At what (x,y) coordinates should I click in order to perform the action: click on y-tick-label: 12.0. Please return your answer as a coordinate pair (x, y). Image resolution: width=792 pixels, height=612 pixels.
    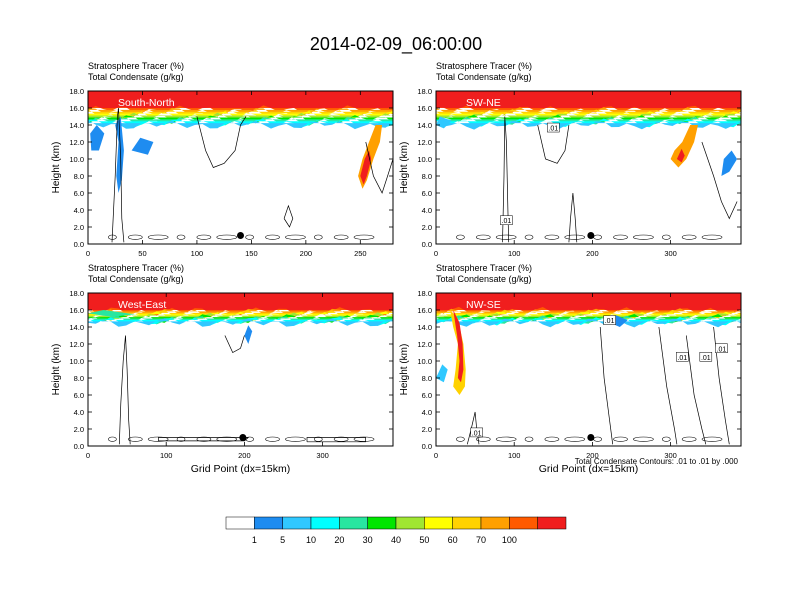
    Looking at the image, I should click on (76, 344).